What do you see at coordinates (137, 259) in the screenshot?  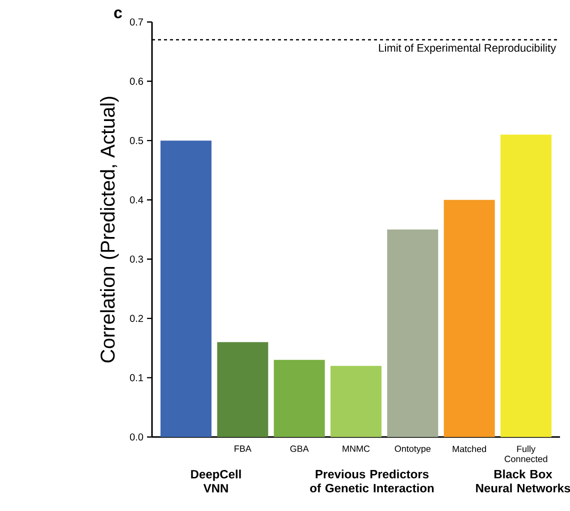 I see `y-tick-label: 0.3` at bounding box center [137, 259].